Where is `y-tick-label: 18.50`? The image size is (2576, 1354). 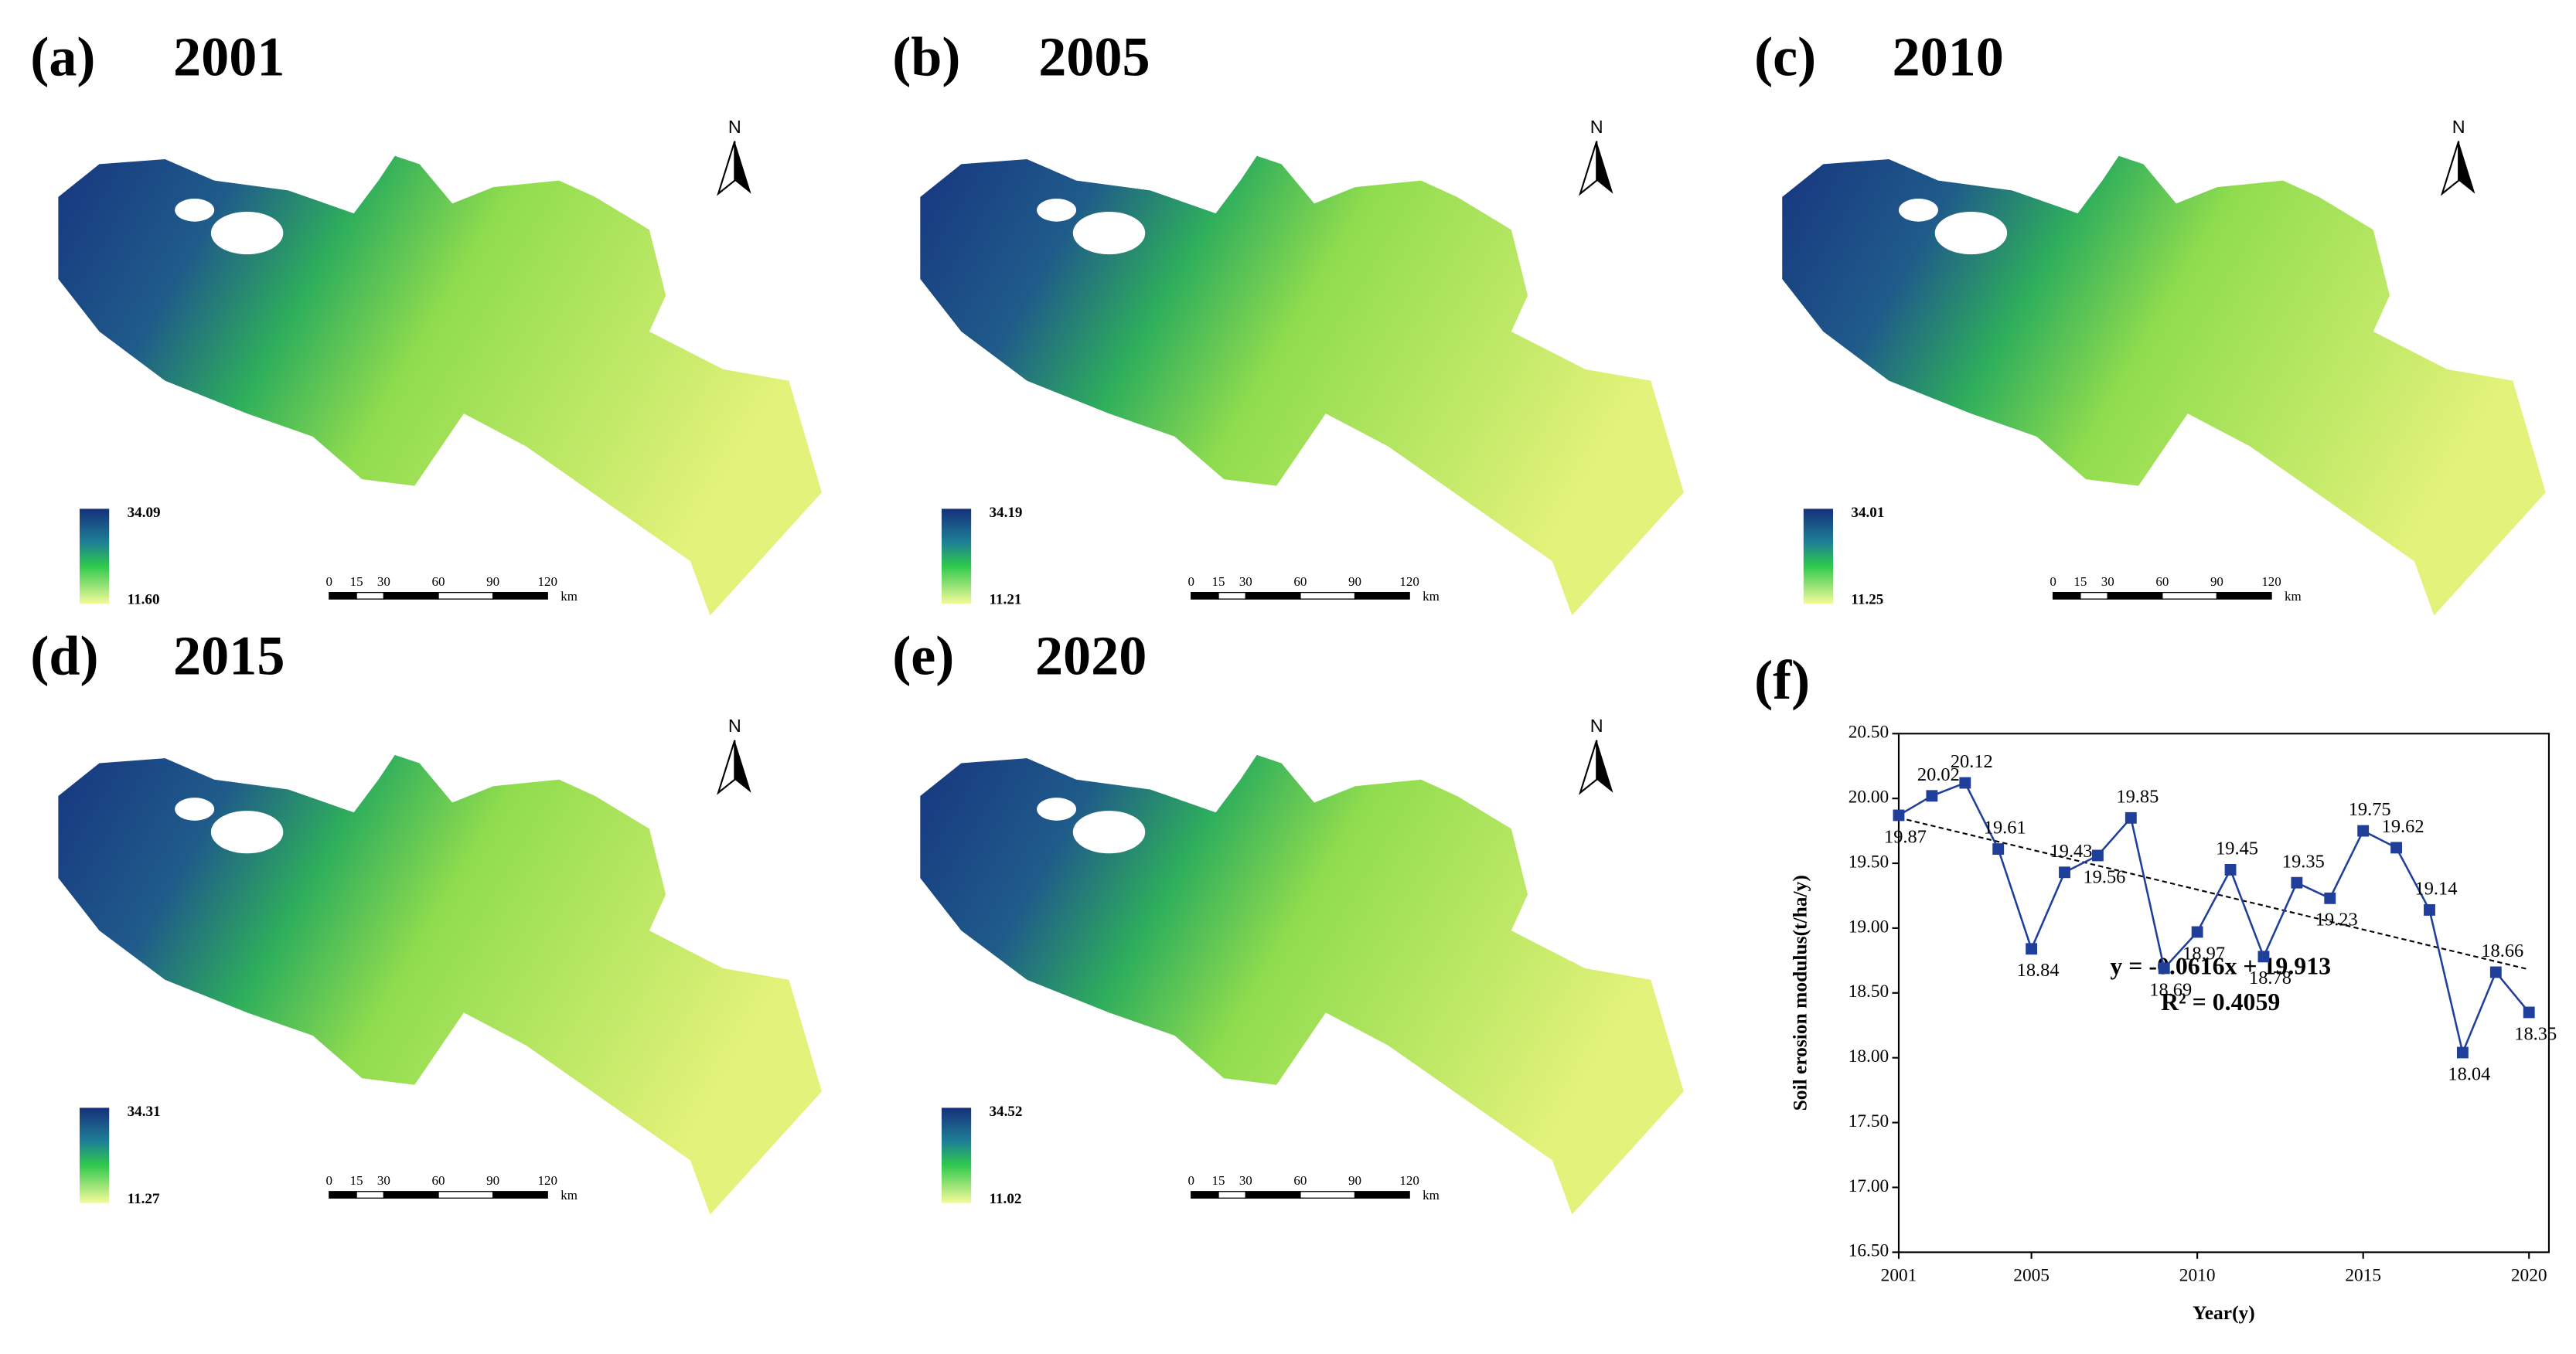 y-tick-label: 18.50 is located at coordinates (1869, 991).